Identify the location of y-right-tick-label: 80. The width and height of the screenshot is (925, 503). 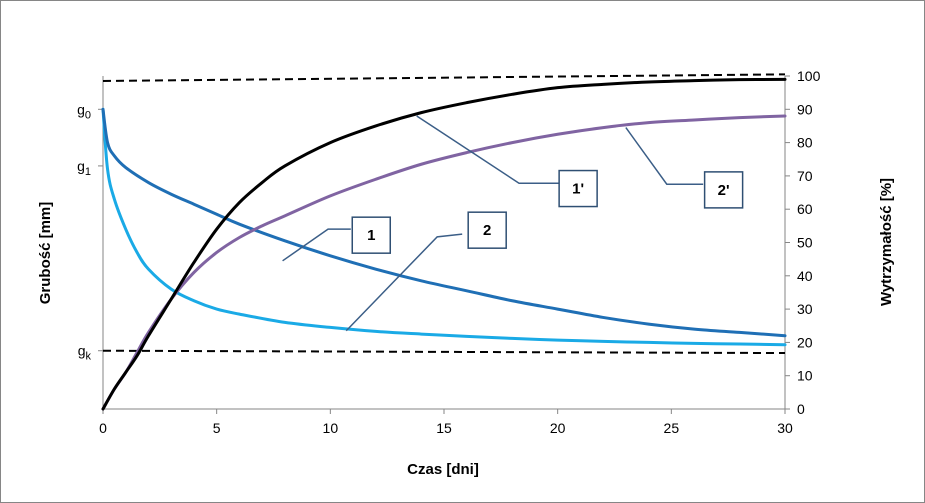
(805, 143).